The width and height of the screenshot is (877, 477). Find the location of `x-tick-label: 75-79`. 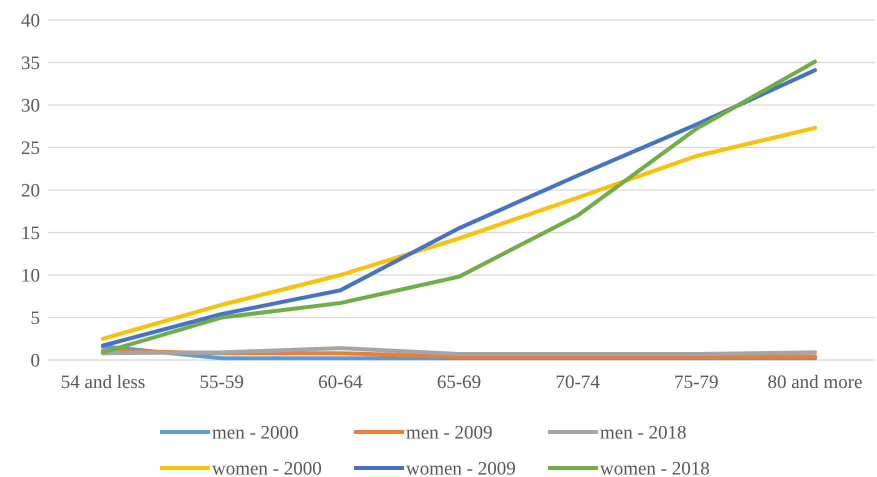

x-tick-label: 75-79 is located at coordinates (696, 382).